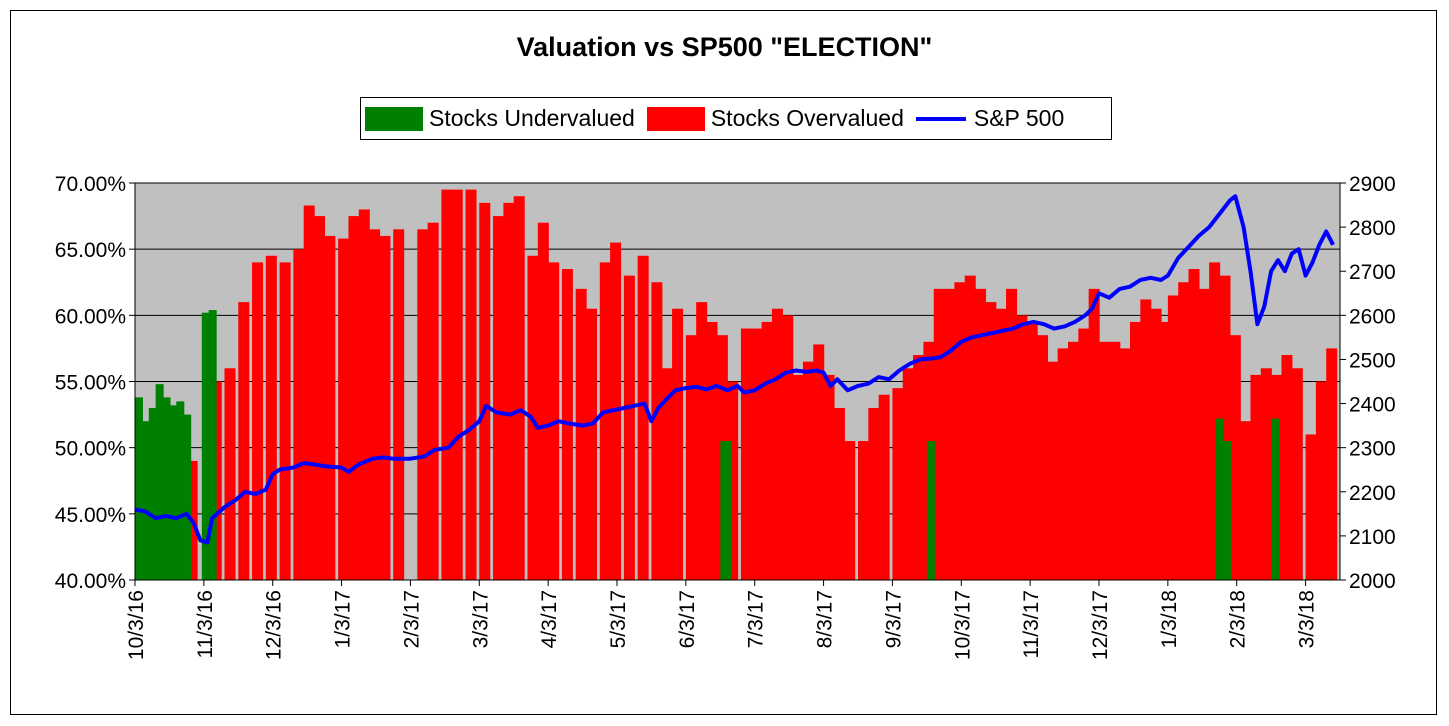 Image resolution: width=1449 pixels, height=726 pixels. I want to click on x-tick-label: 12/3/17, so click(1100, 625).